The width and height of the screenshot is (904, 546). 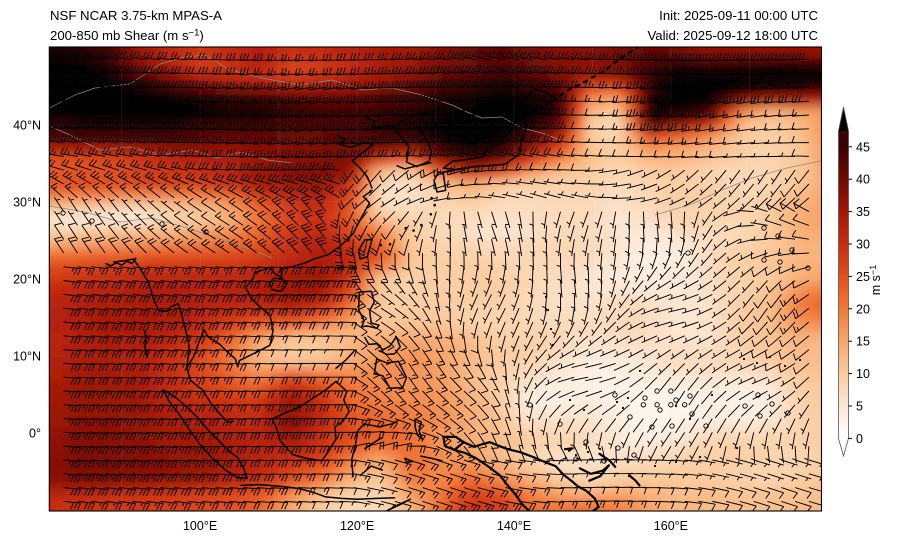 What do you see at coordinates (200, 526) in the screenshot?
I see `svg-text: 100°E` at bounding box center [200, 526].